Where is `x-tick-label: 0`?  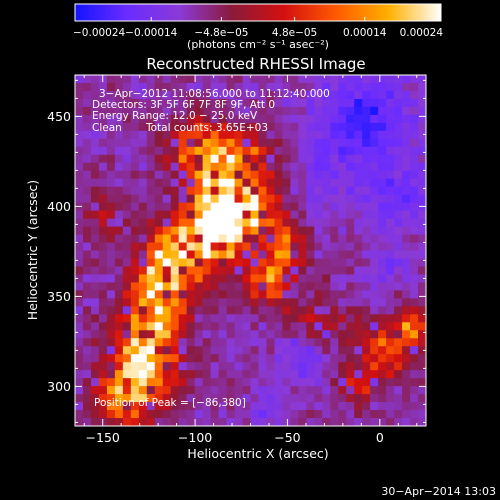
x-tick-label: 0 is located at coordinates (380, 437).